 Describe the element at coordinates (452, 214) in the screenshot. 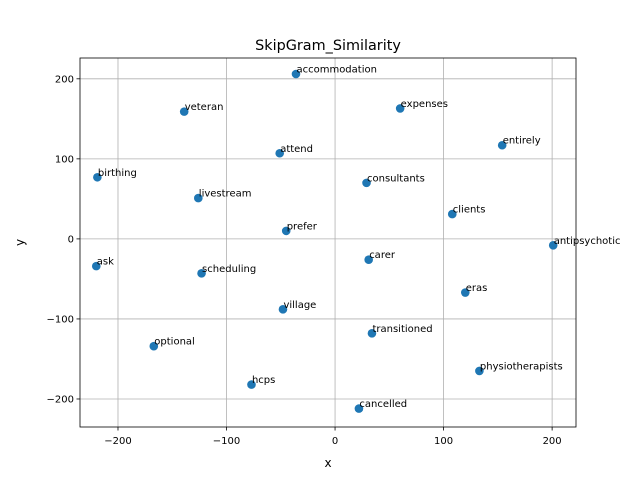

I see `data-point-clients` at that location.